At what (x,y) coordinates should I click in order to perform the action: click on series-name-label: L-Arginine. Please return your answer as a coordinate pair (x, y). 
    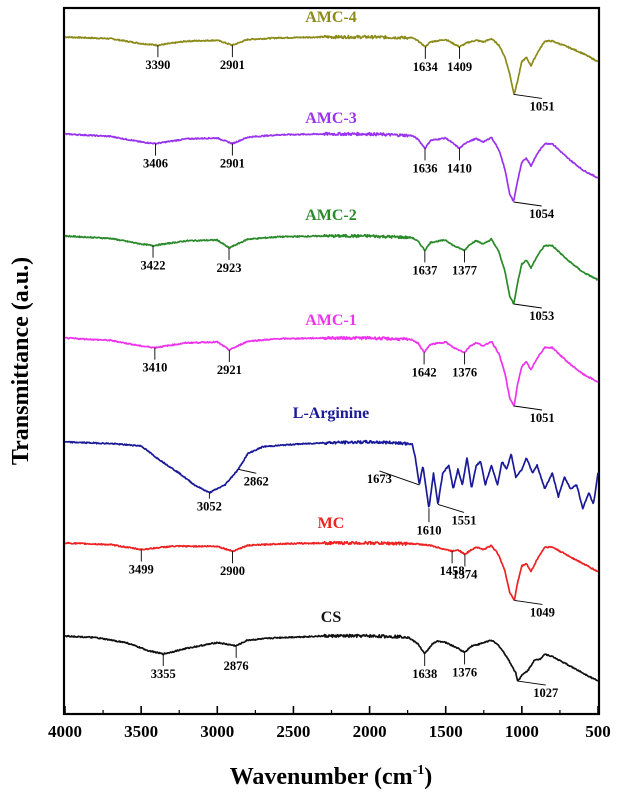
    Looking at the image, I should click on (331, 413).